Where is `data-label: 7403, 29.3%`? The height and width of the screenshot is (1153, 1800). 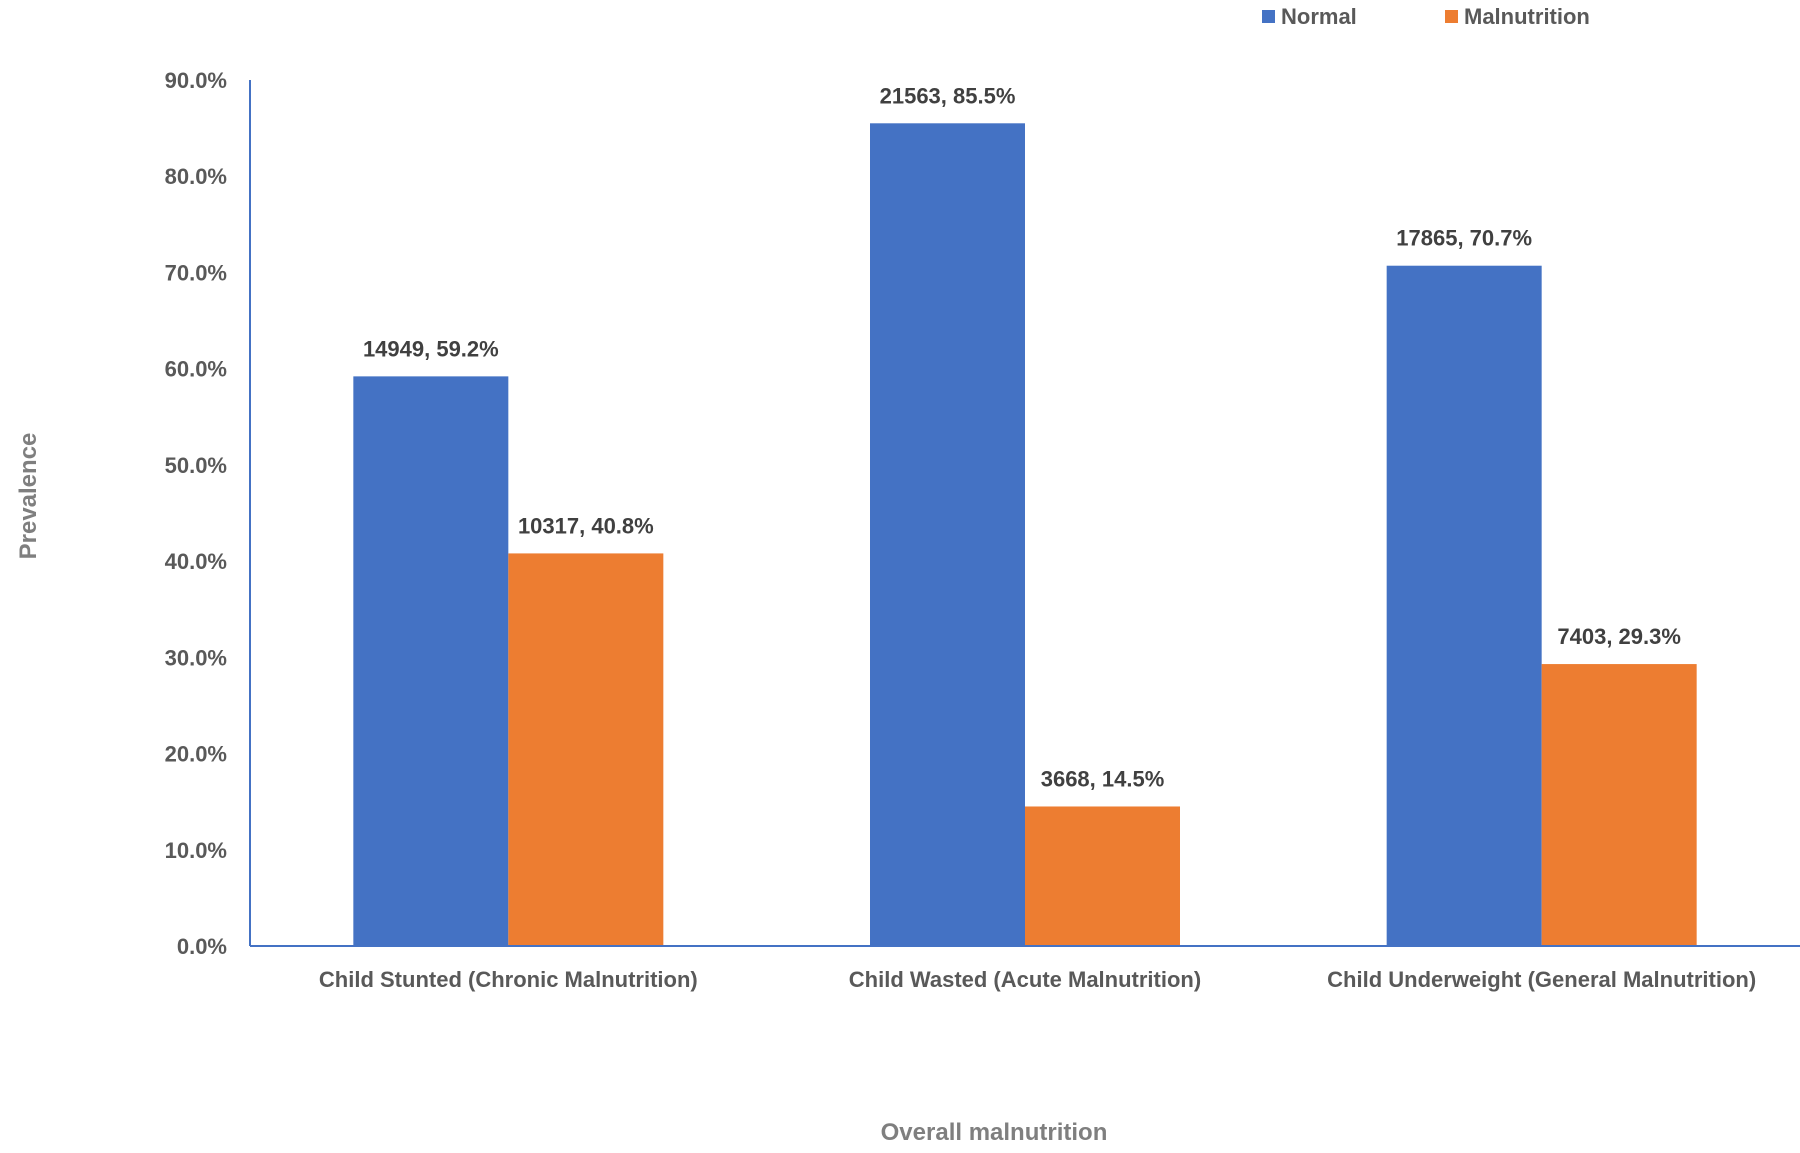
data-label: 7403, 29.3% is located at coordinates (1619, 636).